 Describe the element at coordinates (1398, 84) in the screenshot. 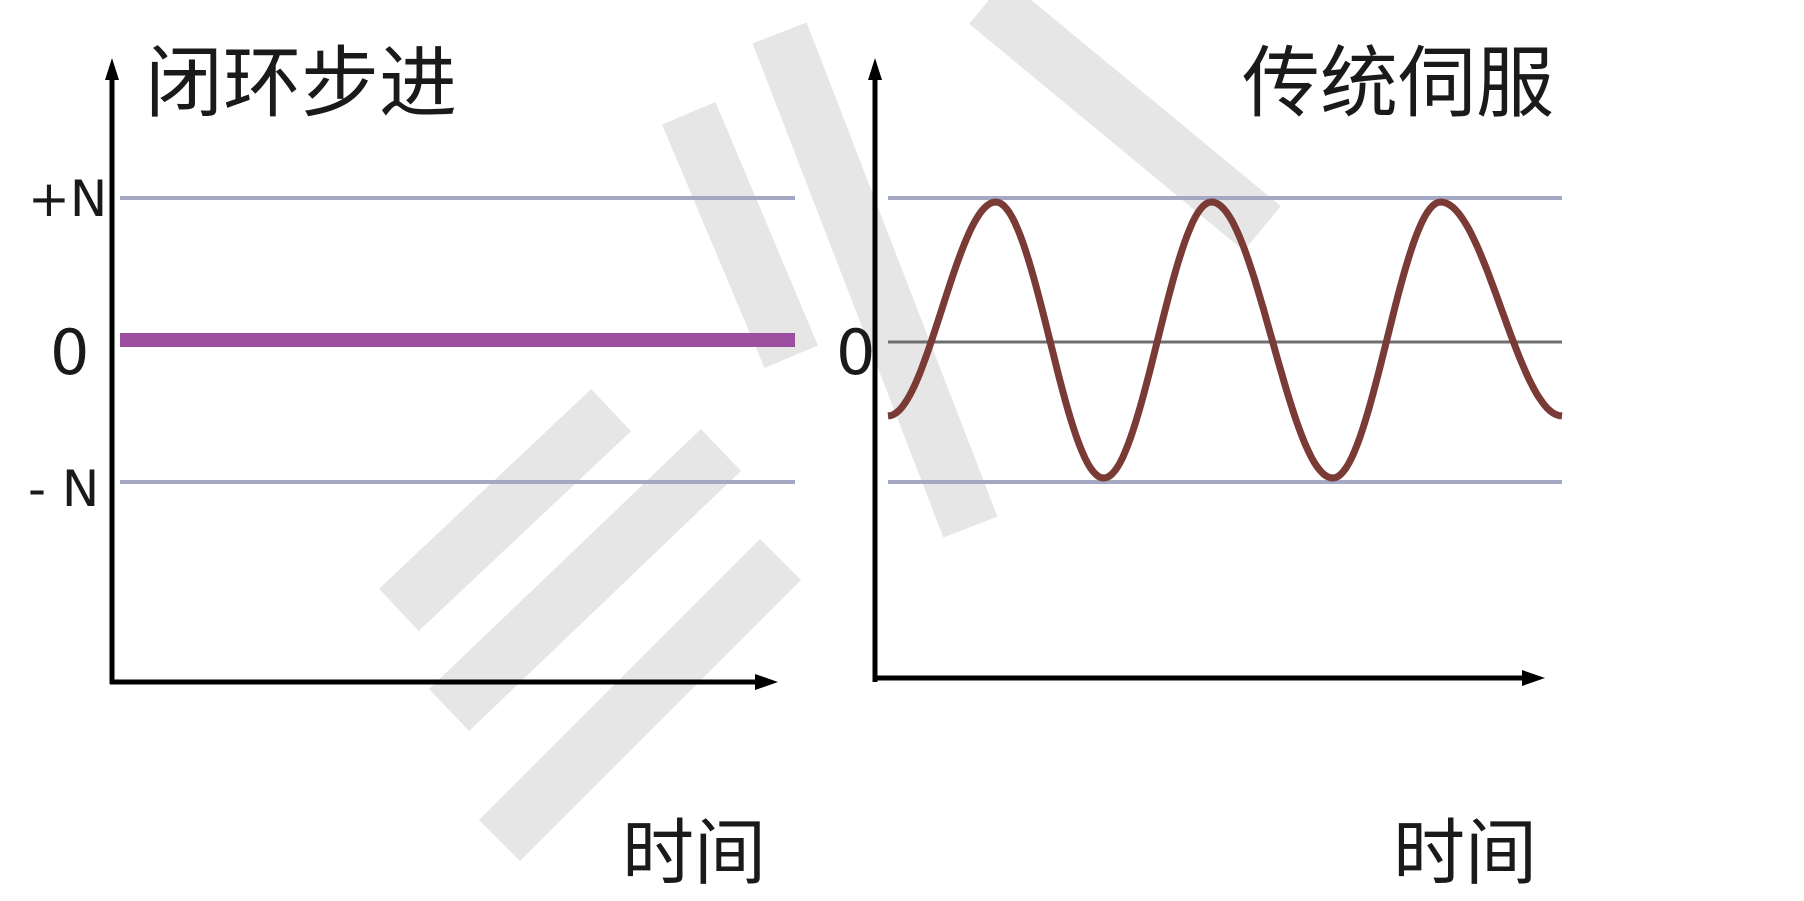

I see `chart-title: 传统伺服` at that location.